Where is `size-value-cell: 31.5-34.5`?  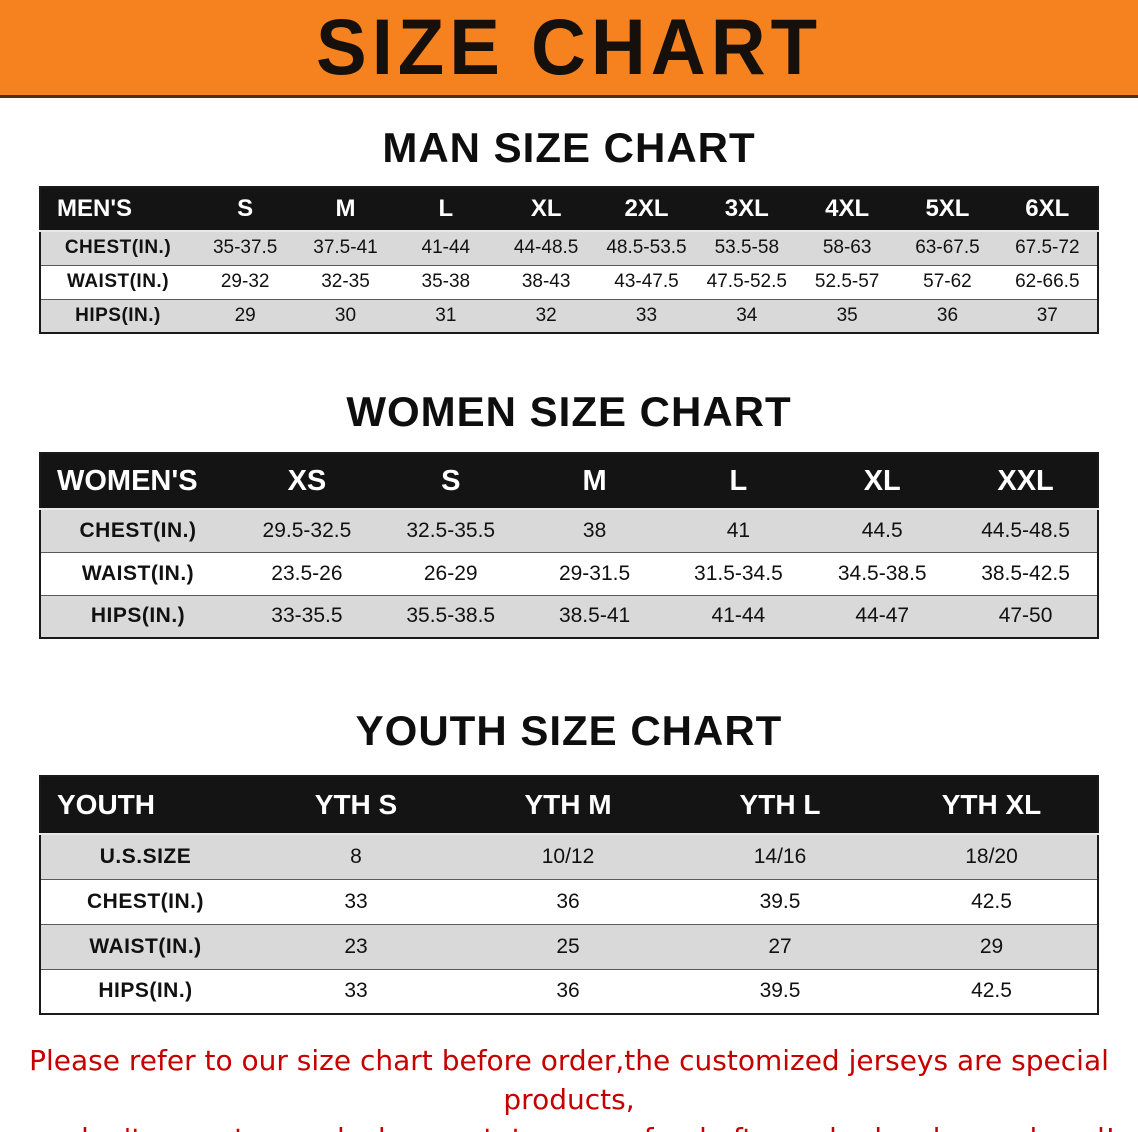 size-value-cell: 31.5-34.5 is located at coordinates (738, 573).